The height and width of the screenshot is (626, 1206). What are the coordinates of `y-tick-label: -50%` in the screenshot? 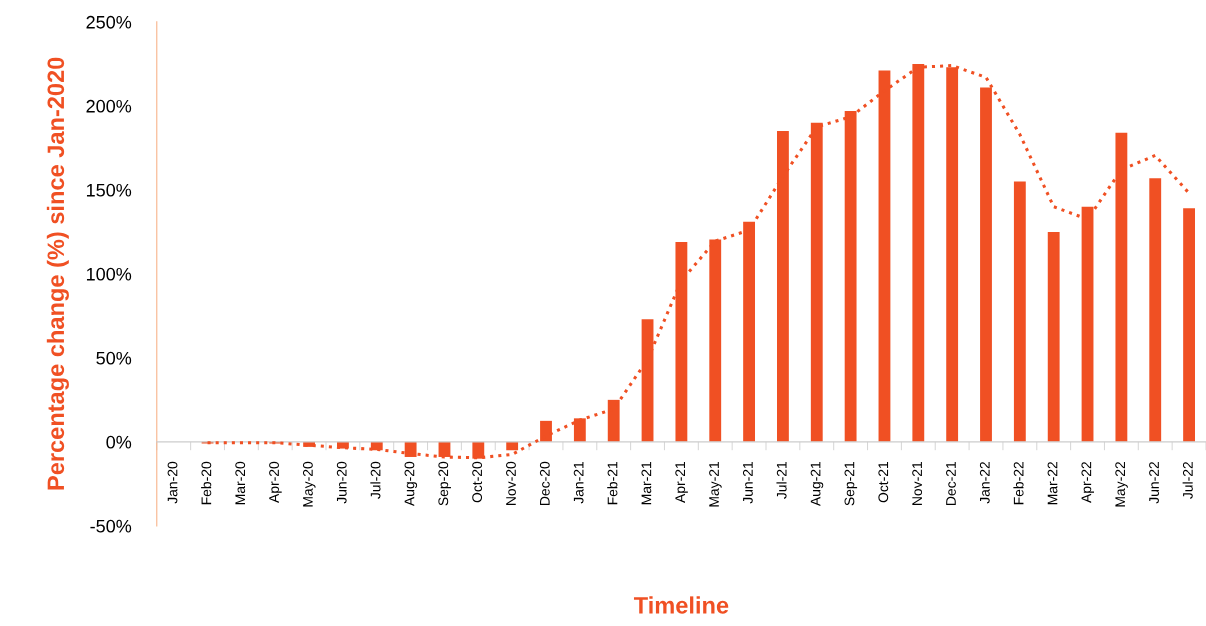 It's located at (111, 526).